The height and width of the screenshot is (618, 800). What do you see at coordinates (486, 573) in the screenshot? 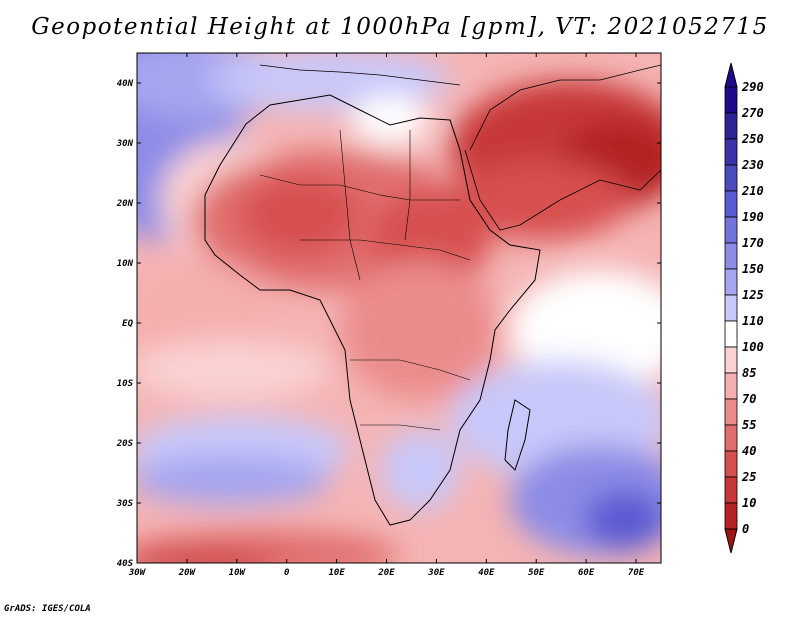
I see `x-tick-label: 40E` at bounding box center [486, 573].